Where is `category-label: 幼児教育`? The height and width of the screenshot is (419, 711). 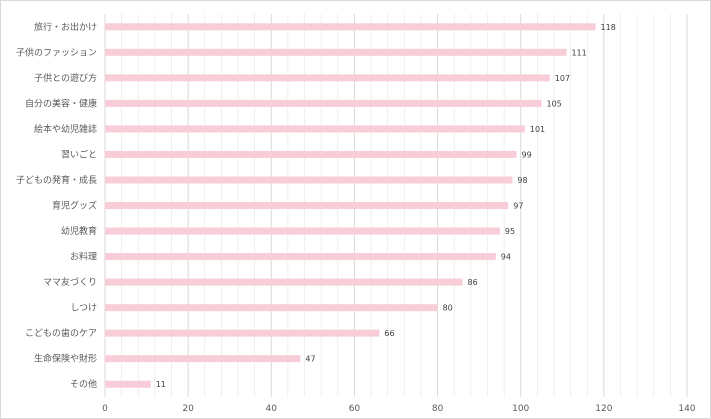
category-label: 幼児教育 is located at coordinates (79, 231).